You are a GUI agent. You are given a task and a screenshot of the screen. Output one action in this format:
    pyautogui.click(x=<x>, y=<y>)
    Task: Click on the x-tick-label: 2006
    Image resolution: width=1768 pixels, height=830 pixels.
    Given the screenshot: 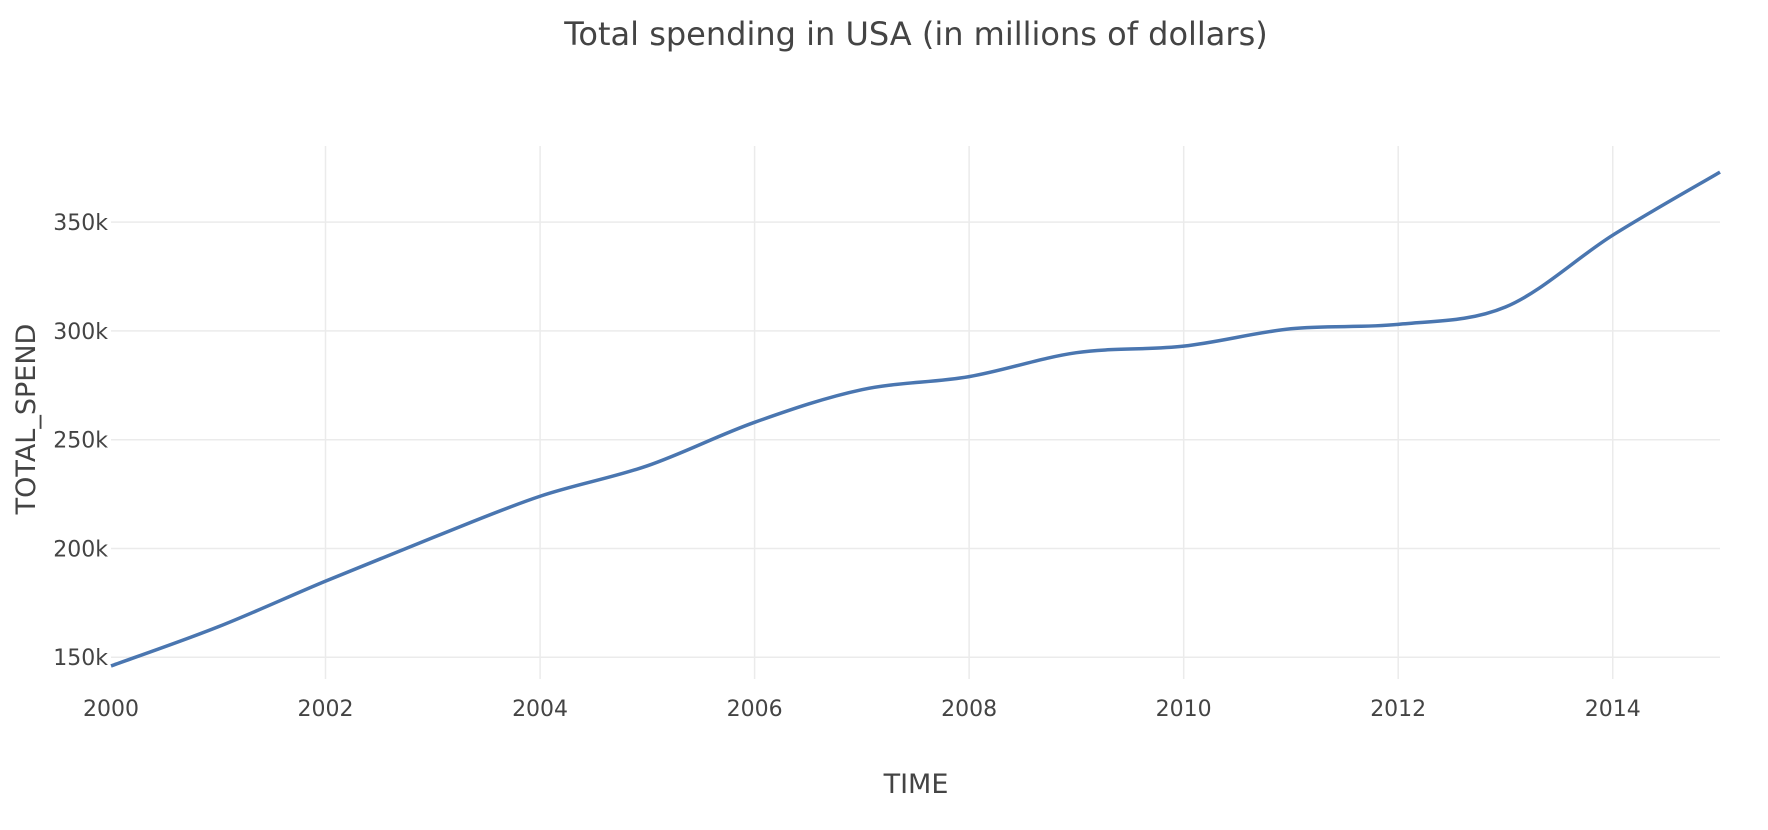 What is the action you would take?
    pyautogui.click(x=755, y=709)
    